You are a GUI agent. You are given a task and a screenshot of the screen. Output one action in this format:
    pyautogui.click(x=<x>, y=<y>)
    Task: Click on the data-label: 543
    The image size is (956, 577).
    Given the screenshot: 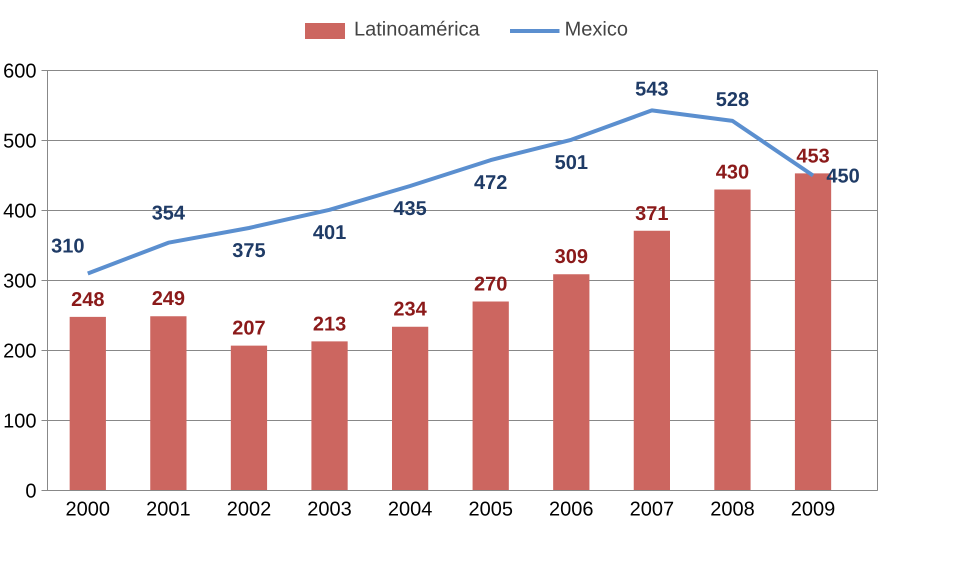 What is the action you would take?
    pyautogui.click(x=652, y=89)
    